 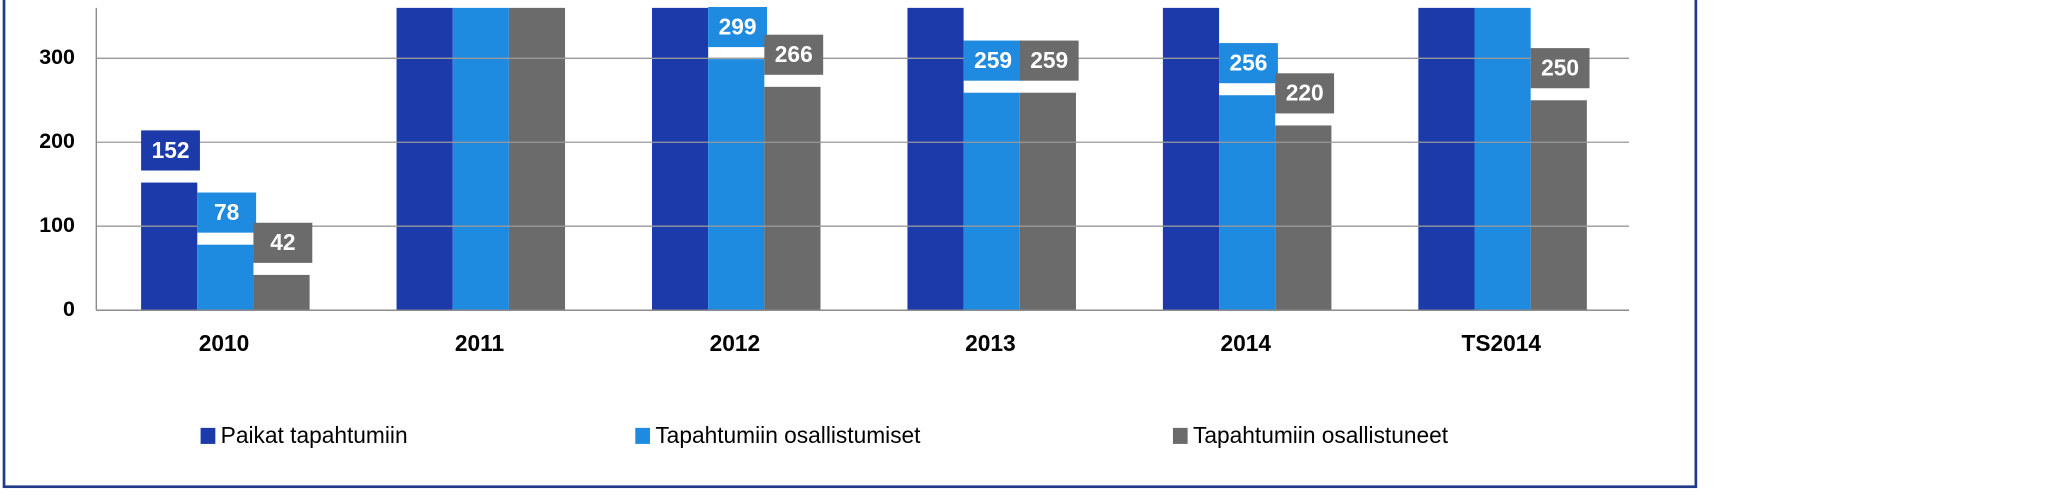 What do you see at coordinates (1321, 435) in the screenshot?
I see `legend-label: Tapahtumiin osallistuneet` at bounding box center [1321, 435].